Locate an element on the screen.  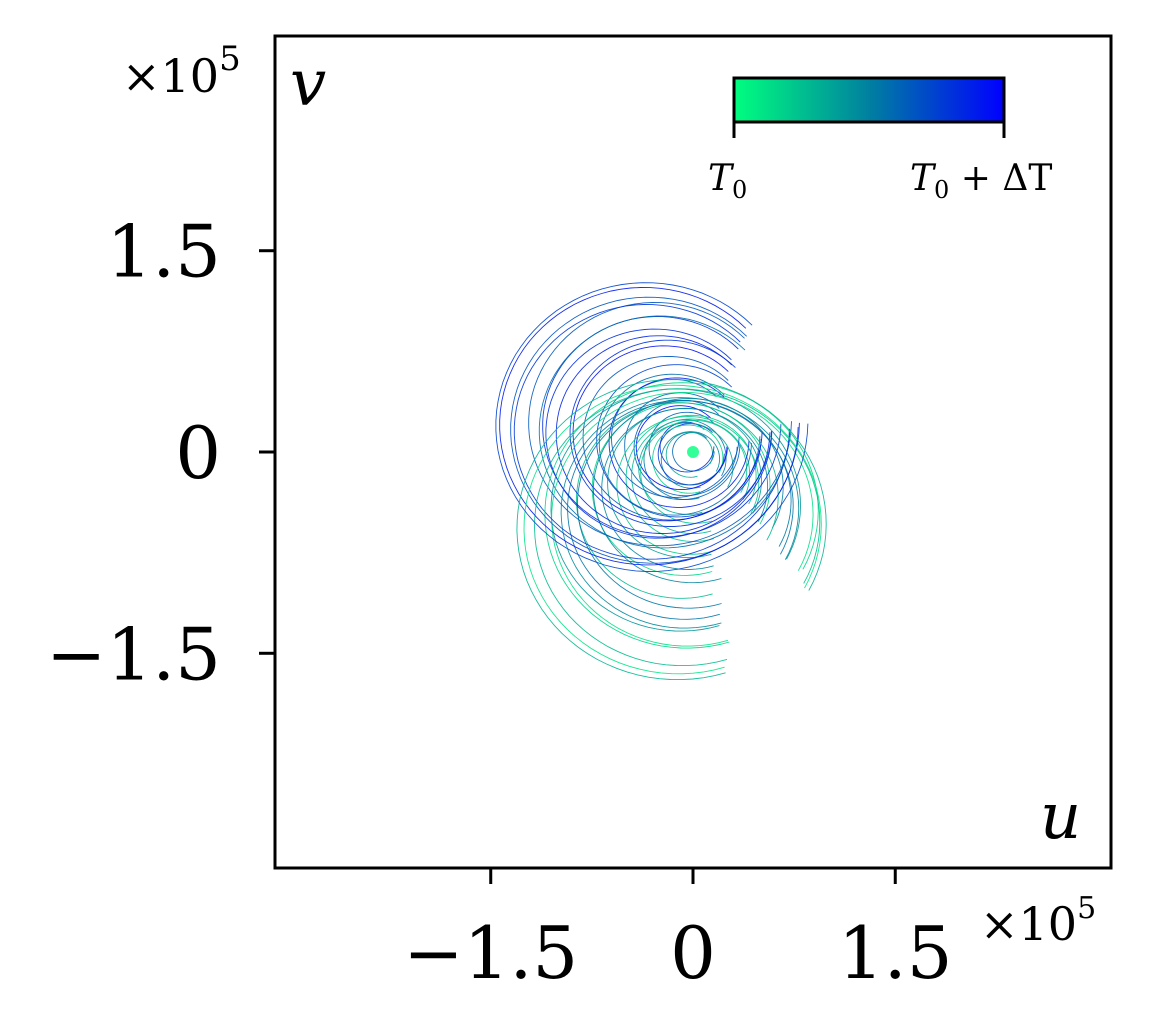
y-tick-label: −1.5 is located at coordinates (133, 654).